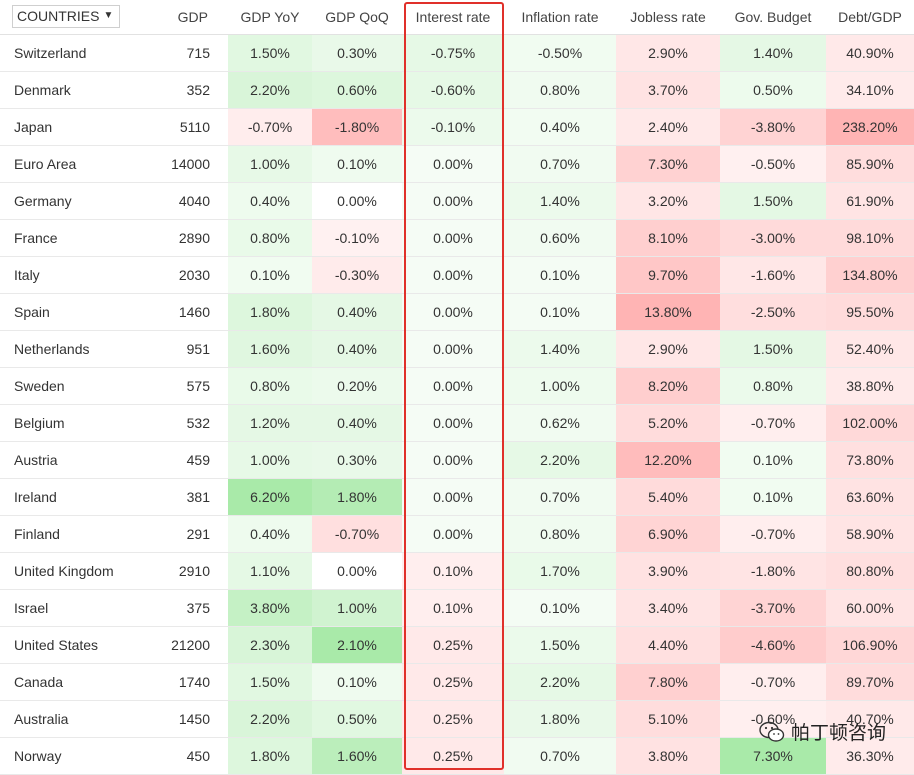 Image resolution: width=914 pixels, height=775 pixels. Describe the element at coordinates (193, 17) in the screenshot. I see `column-header-gdp: GDP` at that location.